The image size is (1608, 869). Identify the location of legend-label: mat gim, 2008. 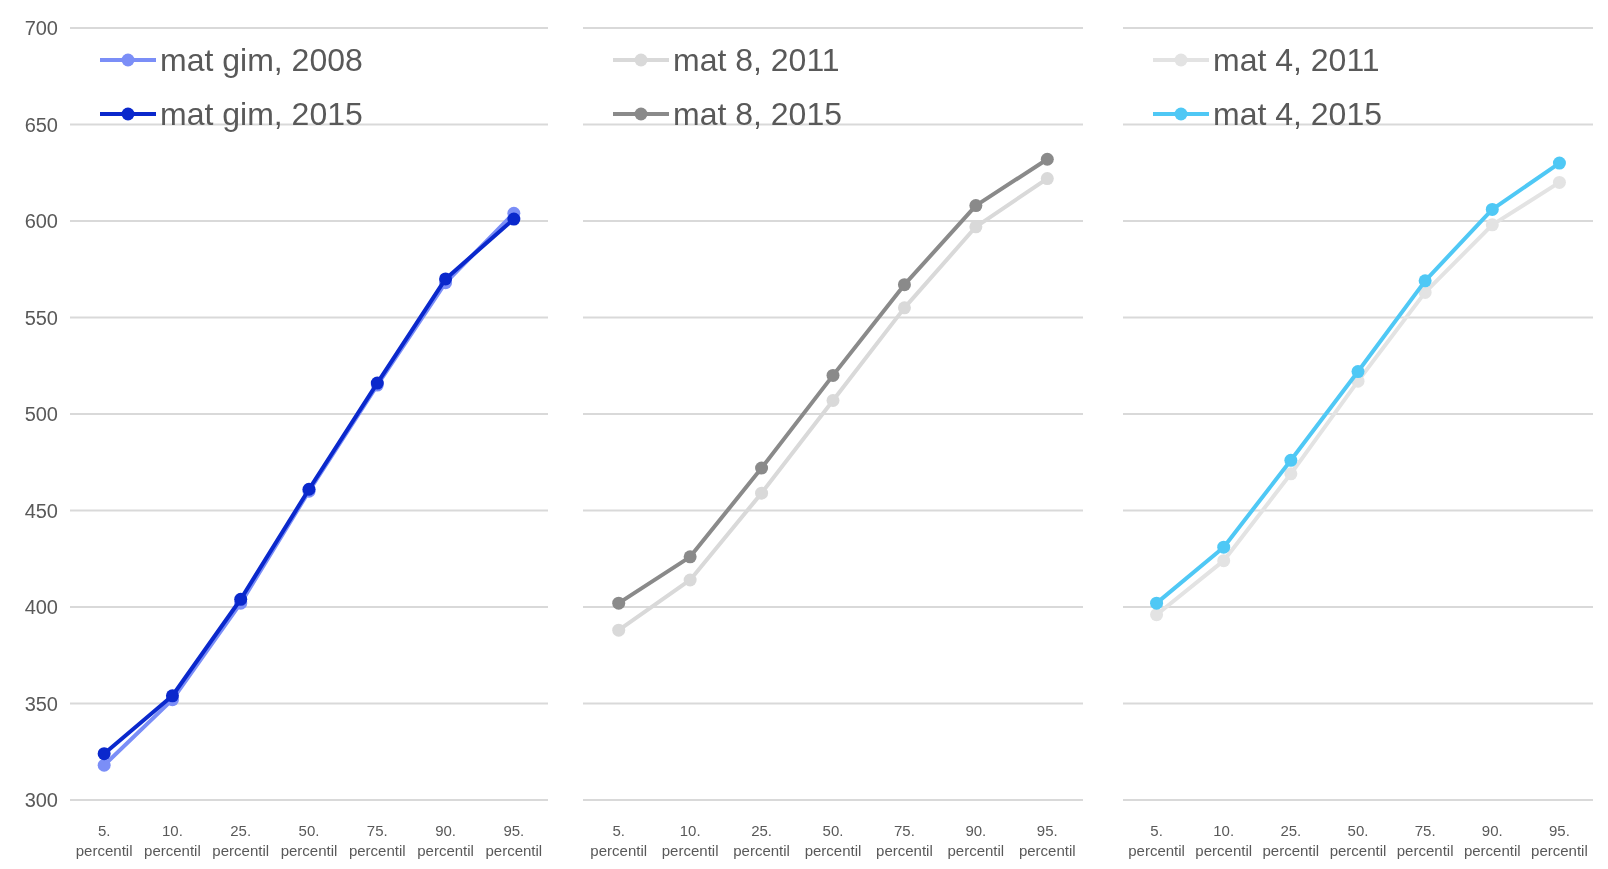
(261, 60).